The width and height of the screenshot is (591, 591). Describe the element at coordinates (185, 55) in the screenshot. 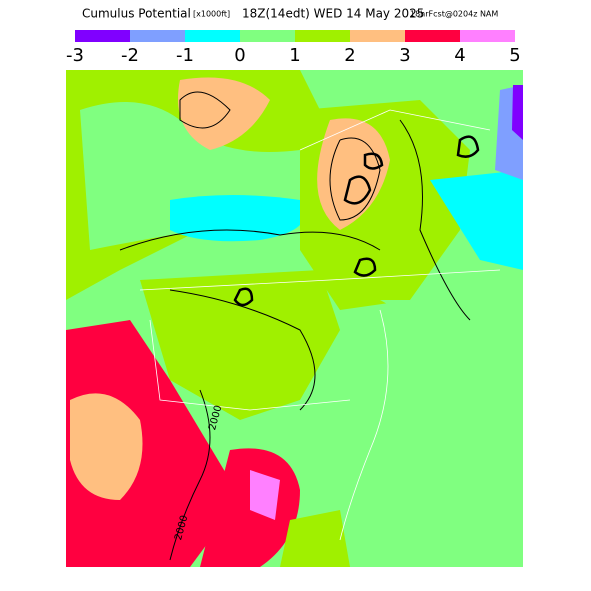

I see `legend-label: -1` at that location.